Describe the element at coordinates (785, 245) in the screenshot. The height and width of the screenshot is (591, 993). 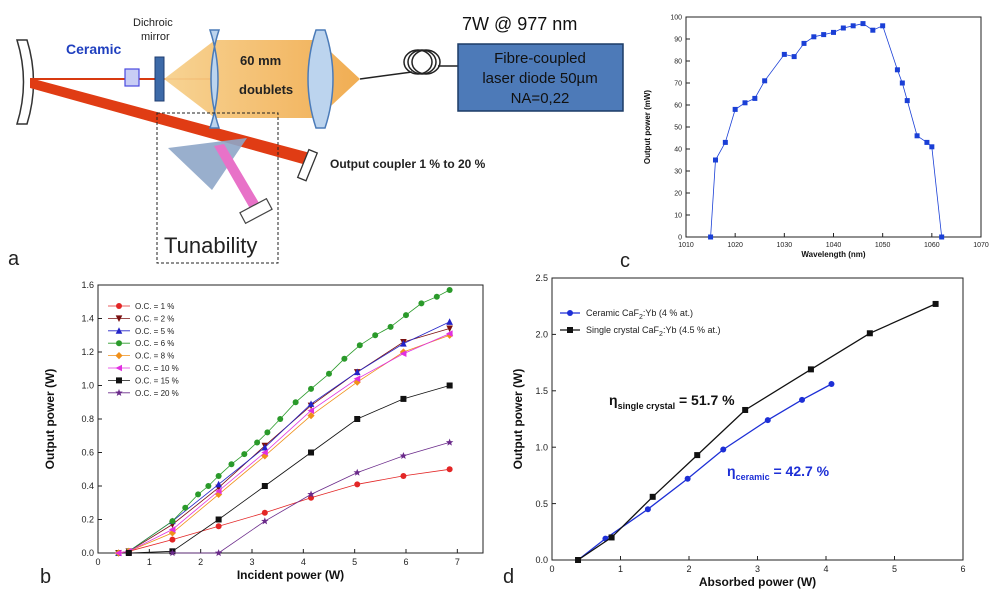
I see `x-tick-label: 1030` at that location.